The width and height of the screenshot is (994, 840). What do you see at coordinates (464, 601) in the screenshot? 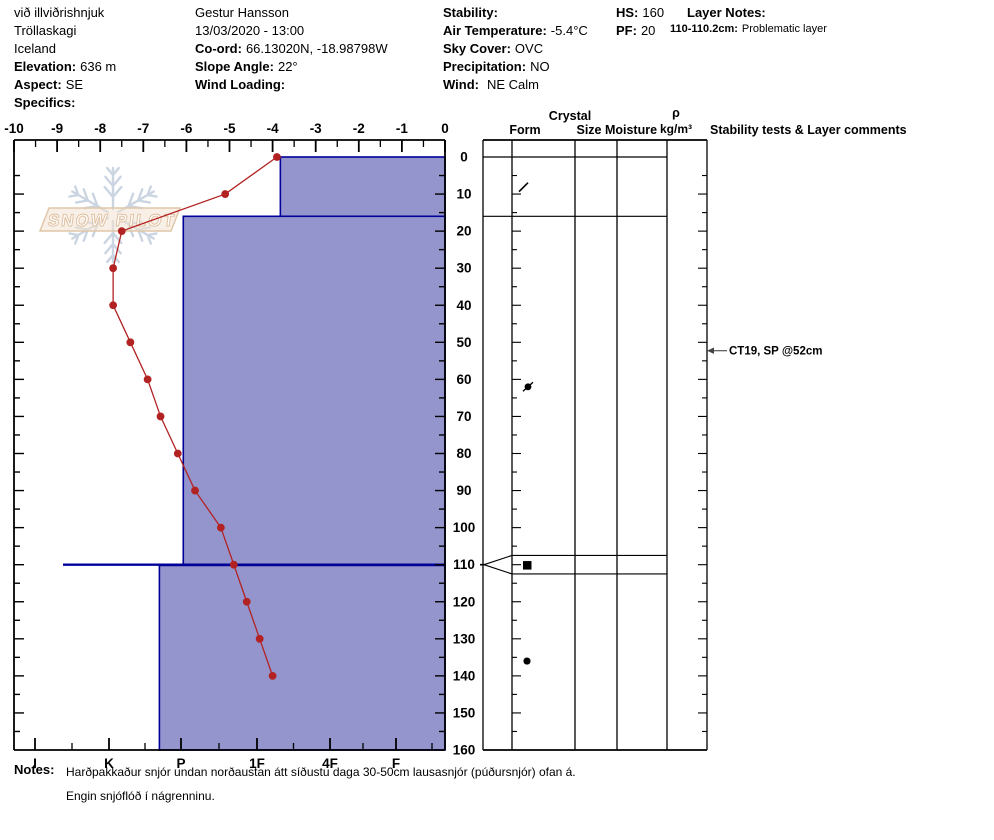
I see `depth-tick-label: 120` at bounding box center [464, 601].